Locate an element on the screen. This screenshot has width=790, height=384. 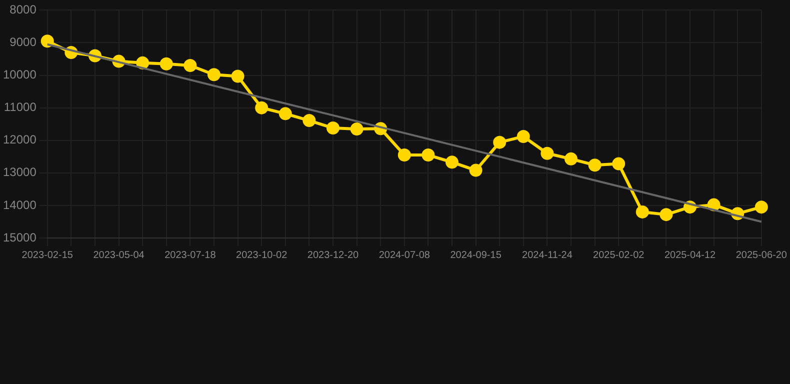
y-tick-label: 9000 is located at coordinates (23, 42).